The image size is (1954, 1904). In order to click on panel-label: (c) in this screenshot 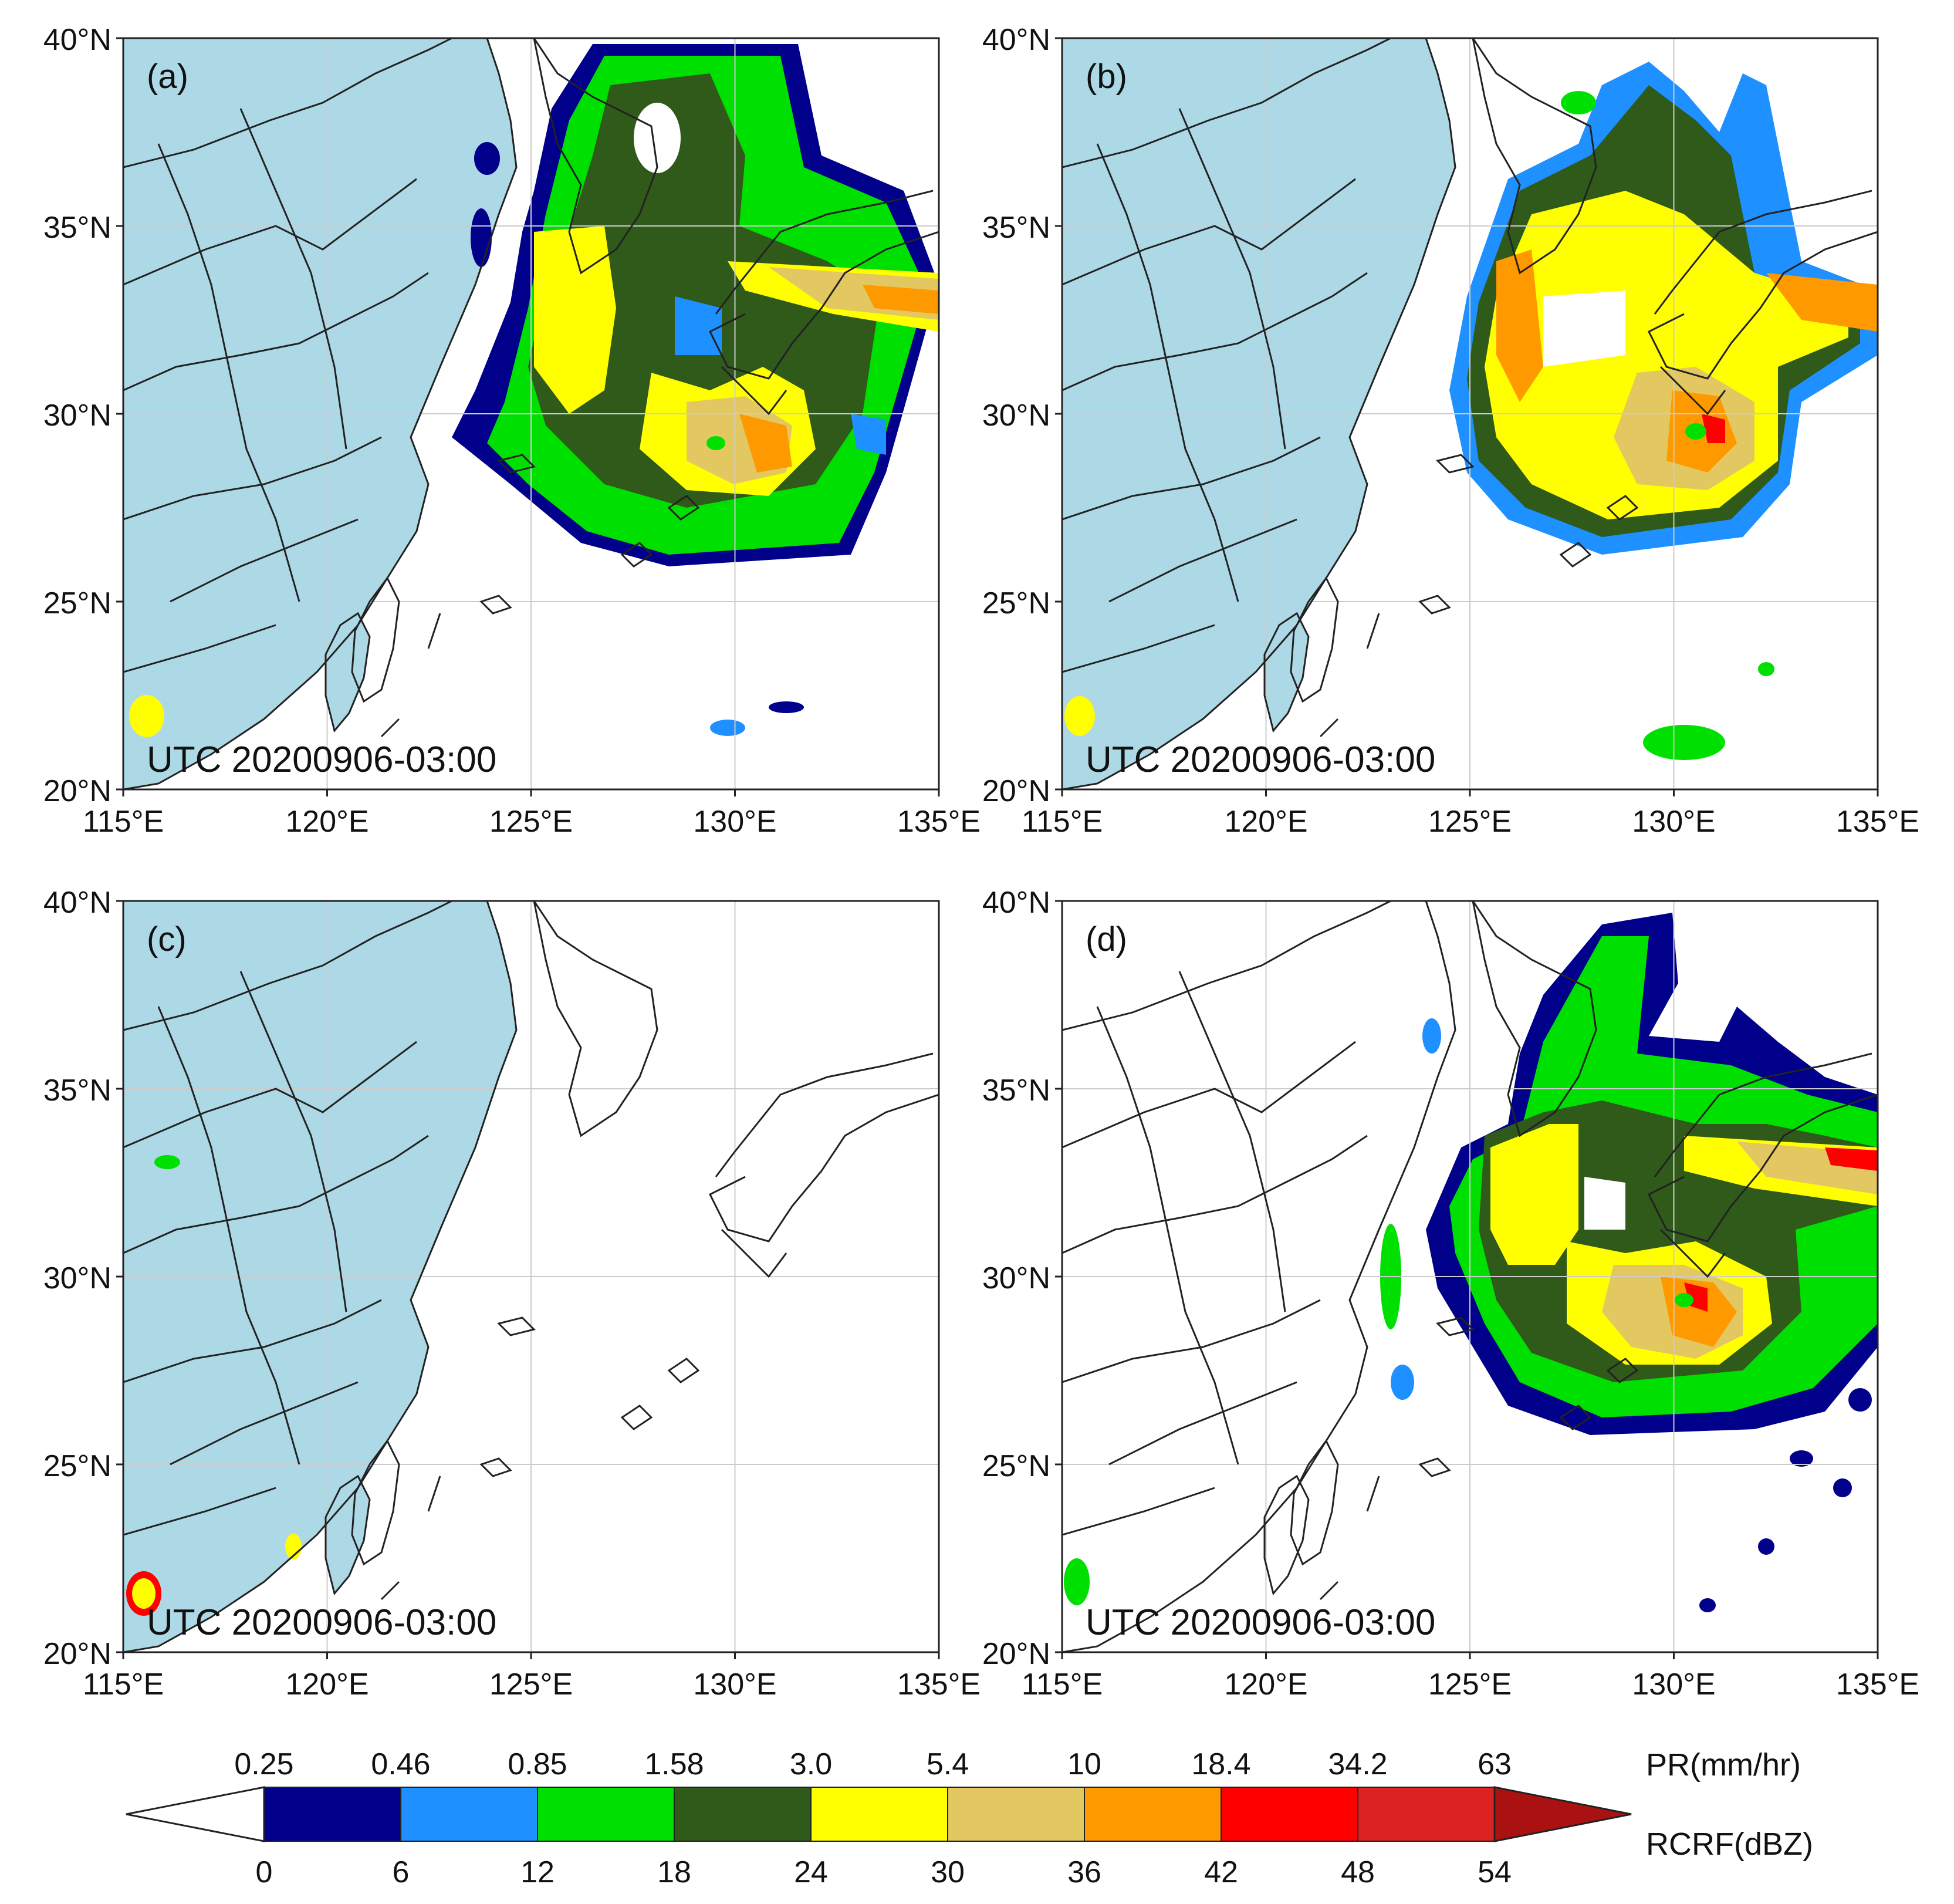, I will do `click(167, 939)`.